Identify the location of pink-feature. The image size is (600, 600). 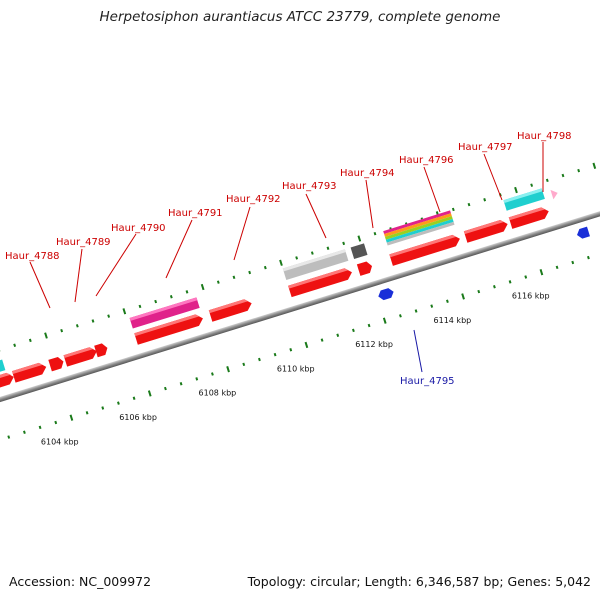
(554, 194).